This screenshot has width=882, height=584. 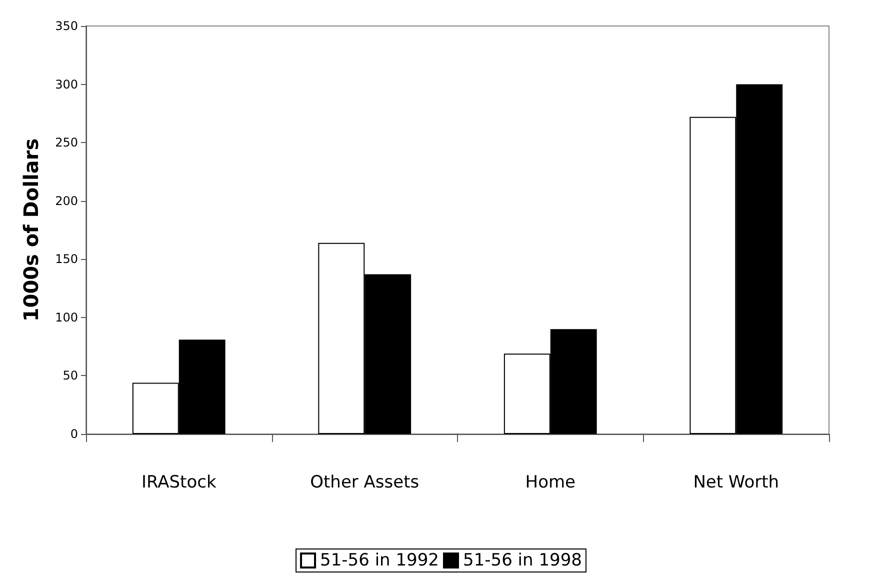 I want to click on y-tick-label: 50, so click(x=70, y=375).